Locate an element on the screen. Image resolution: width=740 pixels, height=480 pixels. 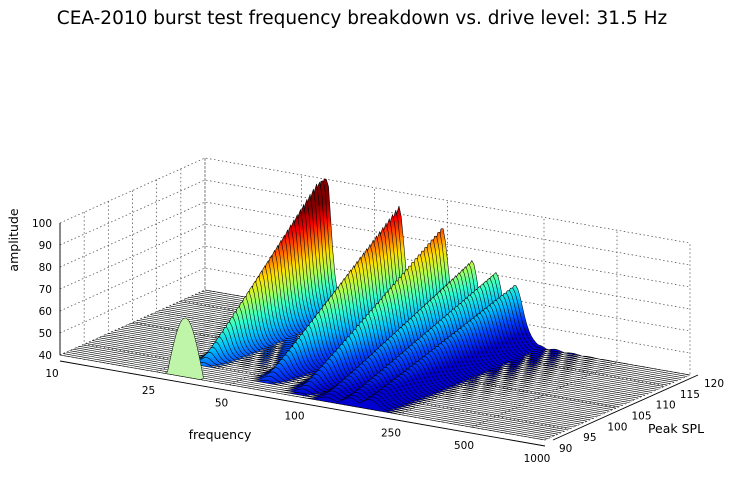
z-tick-label: 50 is located at coordinates (45, 334).